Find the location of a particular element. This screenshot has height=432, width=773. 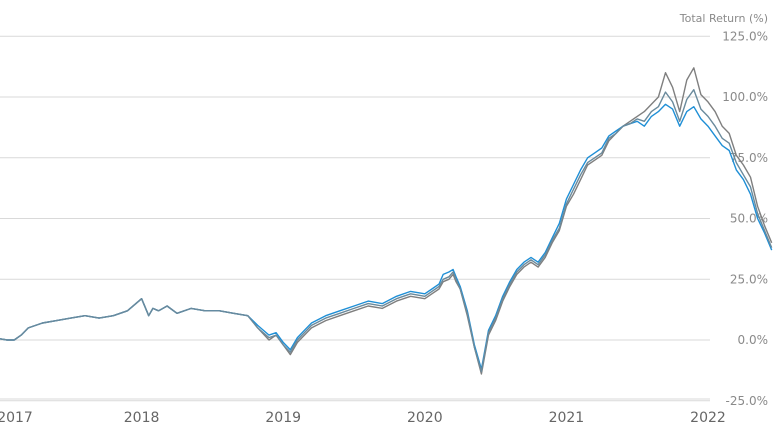

x-tick-label: 2019 is located at coordinates (283, 418).